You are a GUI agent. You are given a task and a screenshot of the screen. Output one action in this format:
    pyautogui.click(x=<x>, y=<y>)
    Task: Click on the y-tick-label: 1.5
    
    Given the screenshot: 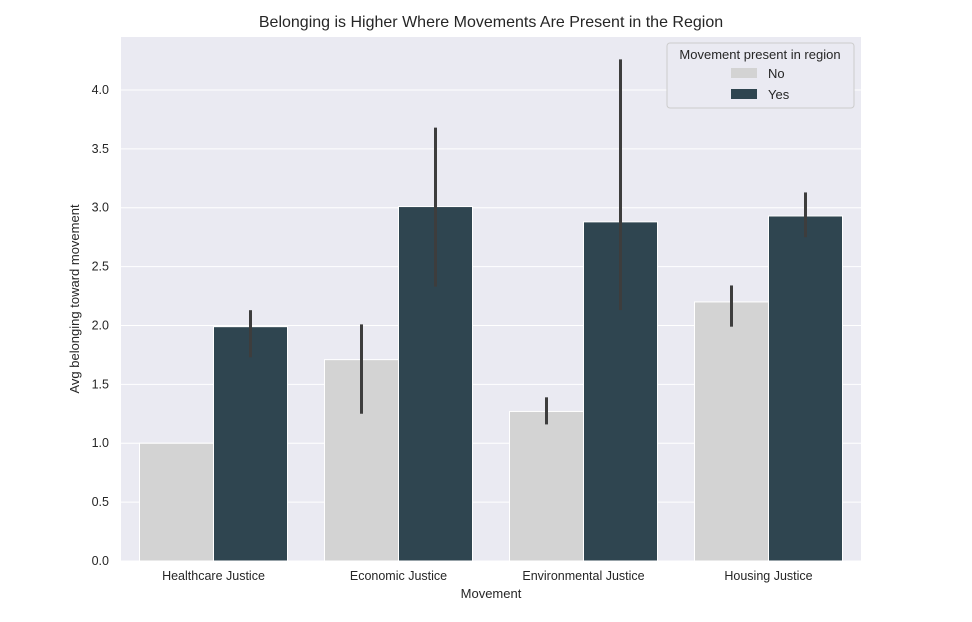 What is the action you would take?
    pyautogui.click(x=100, y=384)
    